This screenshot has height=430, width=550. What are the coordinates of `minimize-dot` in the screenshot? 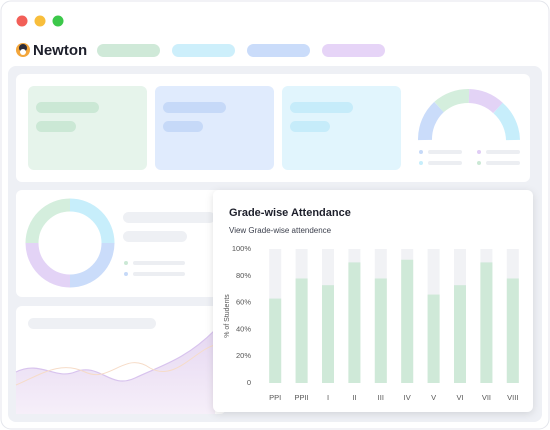 It's located at (40, 21).